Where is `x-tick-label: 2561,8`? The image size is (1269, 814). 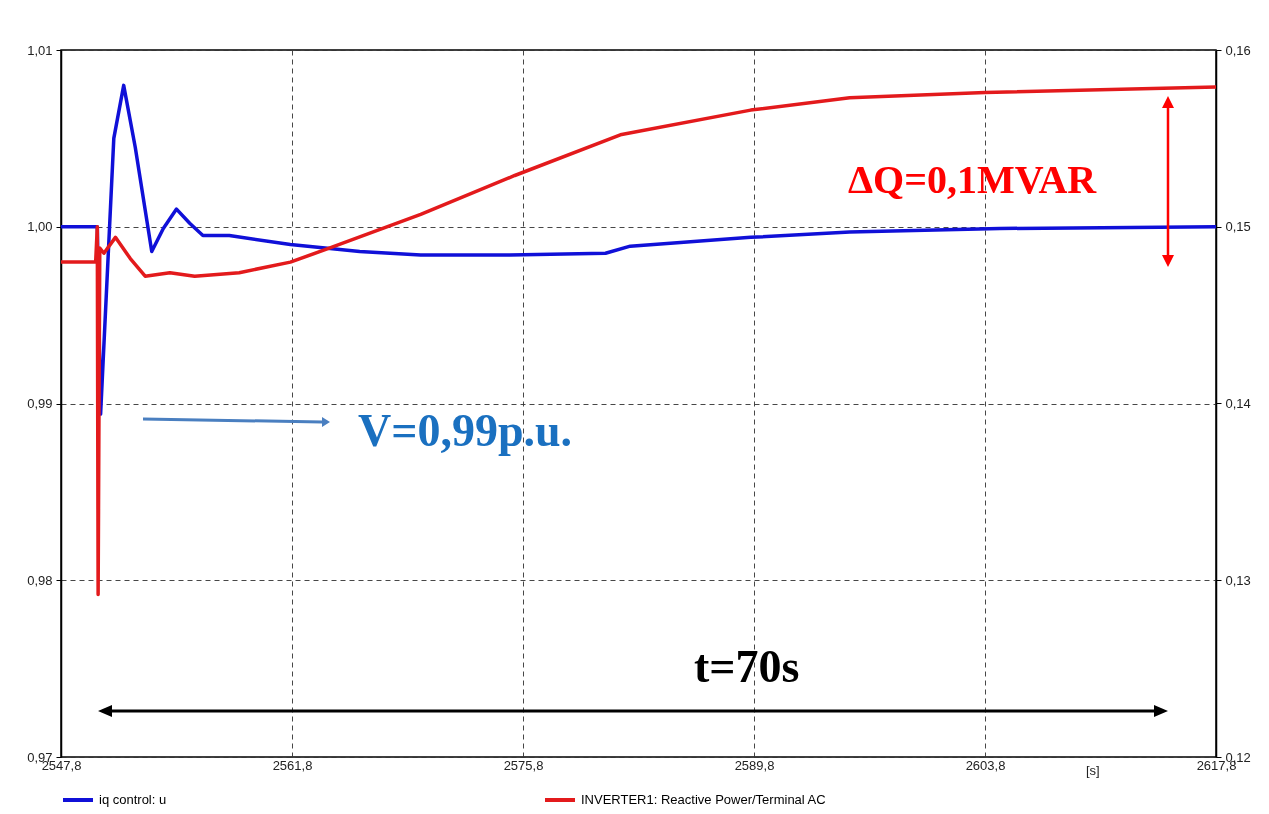 x-tick-label: 2561,8 is located at coordinates (292, 765).